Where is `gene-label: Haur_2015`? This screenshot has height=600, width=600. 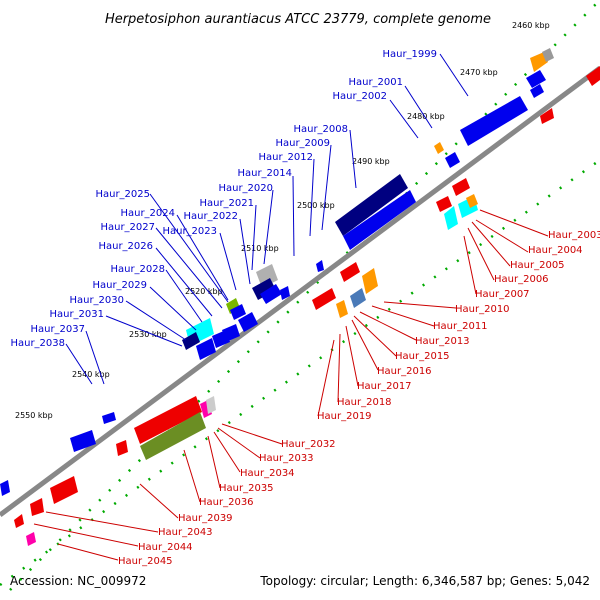 gene-label: Haur_2015 is located at coordinates (422, 356).